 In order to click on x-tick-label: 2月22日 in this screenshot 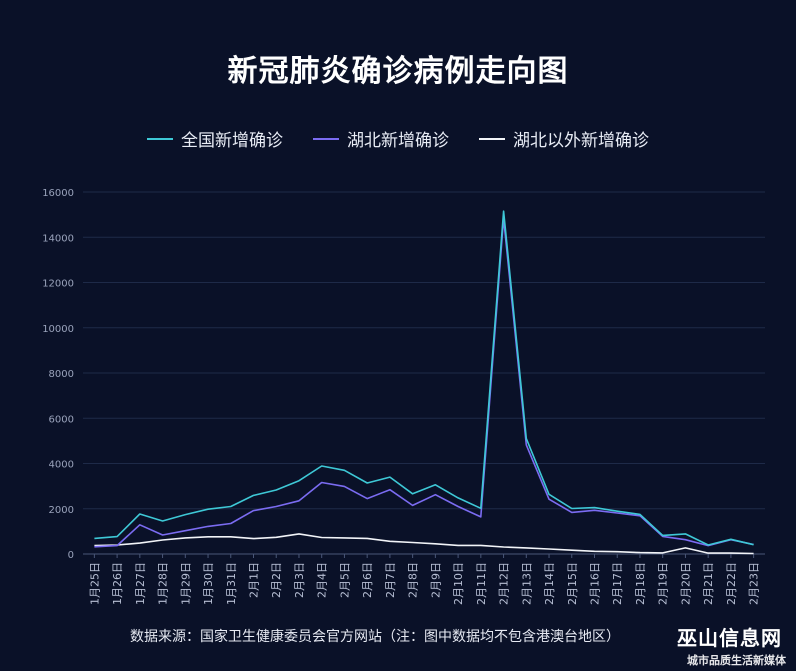, I will do `click(731, 583)`.